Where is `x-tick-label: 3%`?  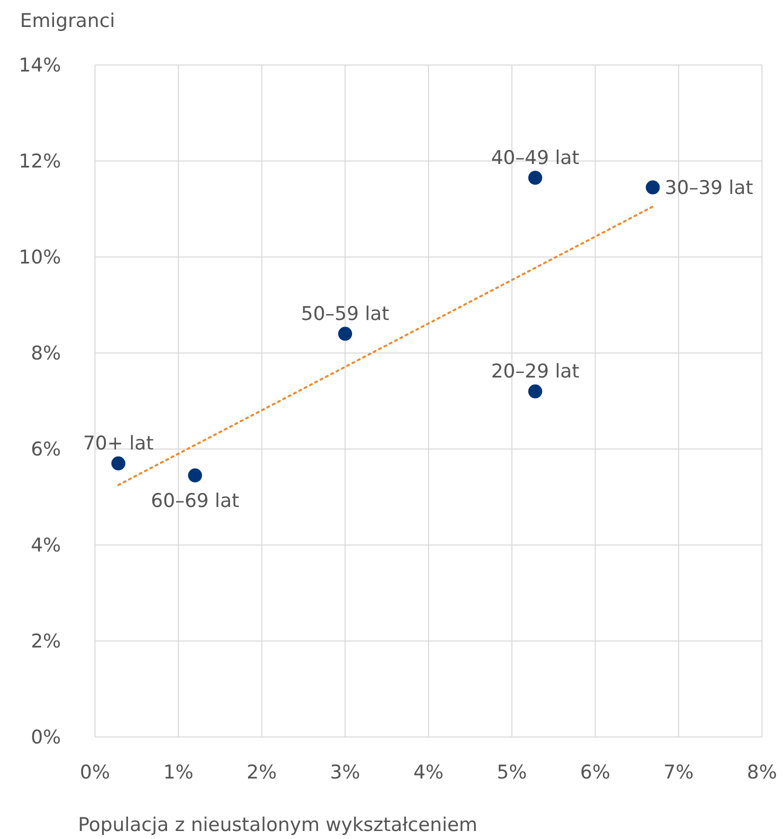 x-tick-label: 3% is located at coordinates (345, 772).